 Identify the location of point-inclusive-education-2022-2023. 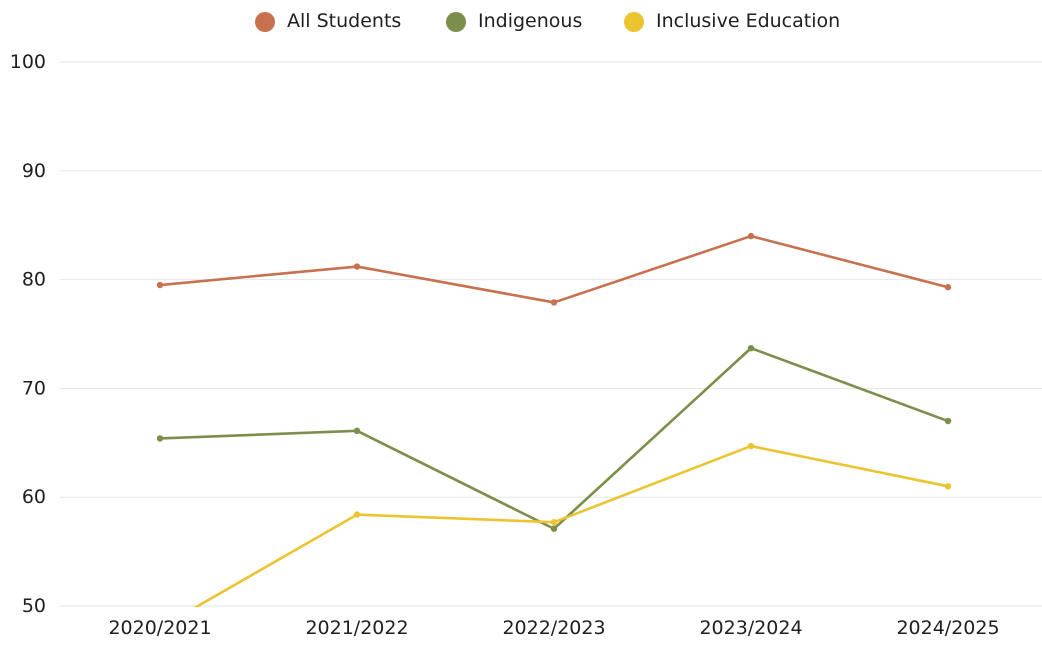
(554, 522).